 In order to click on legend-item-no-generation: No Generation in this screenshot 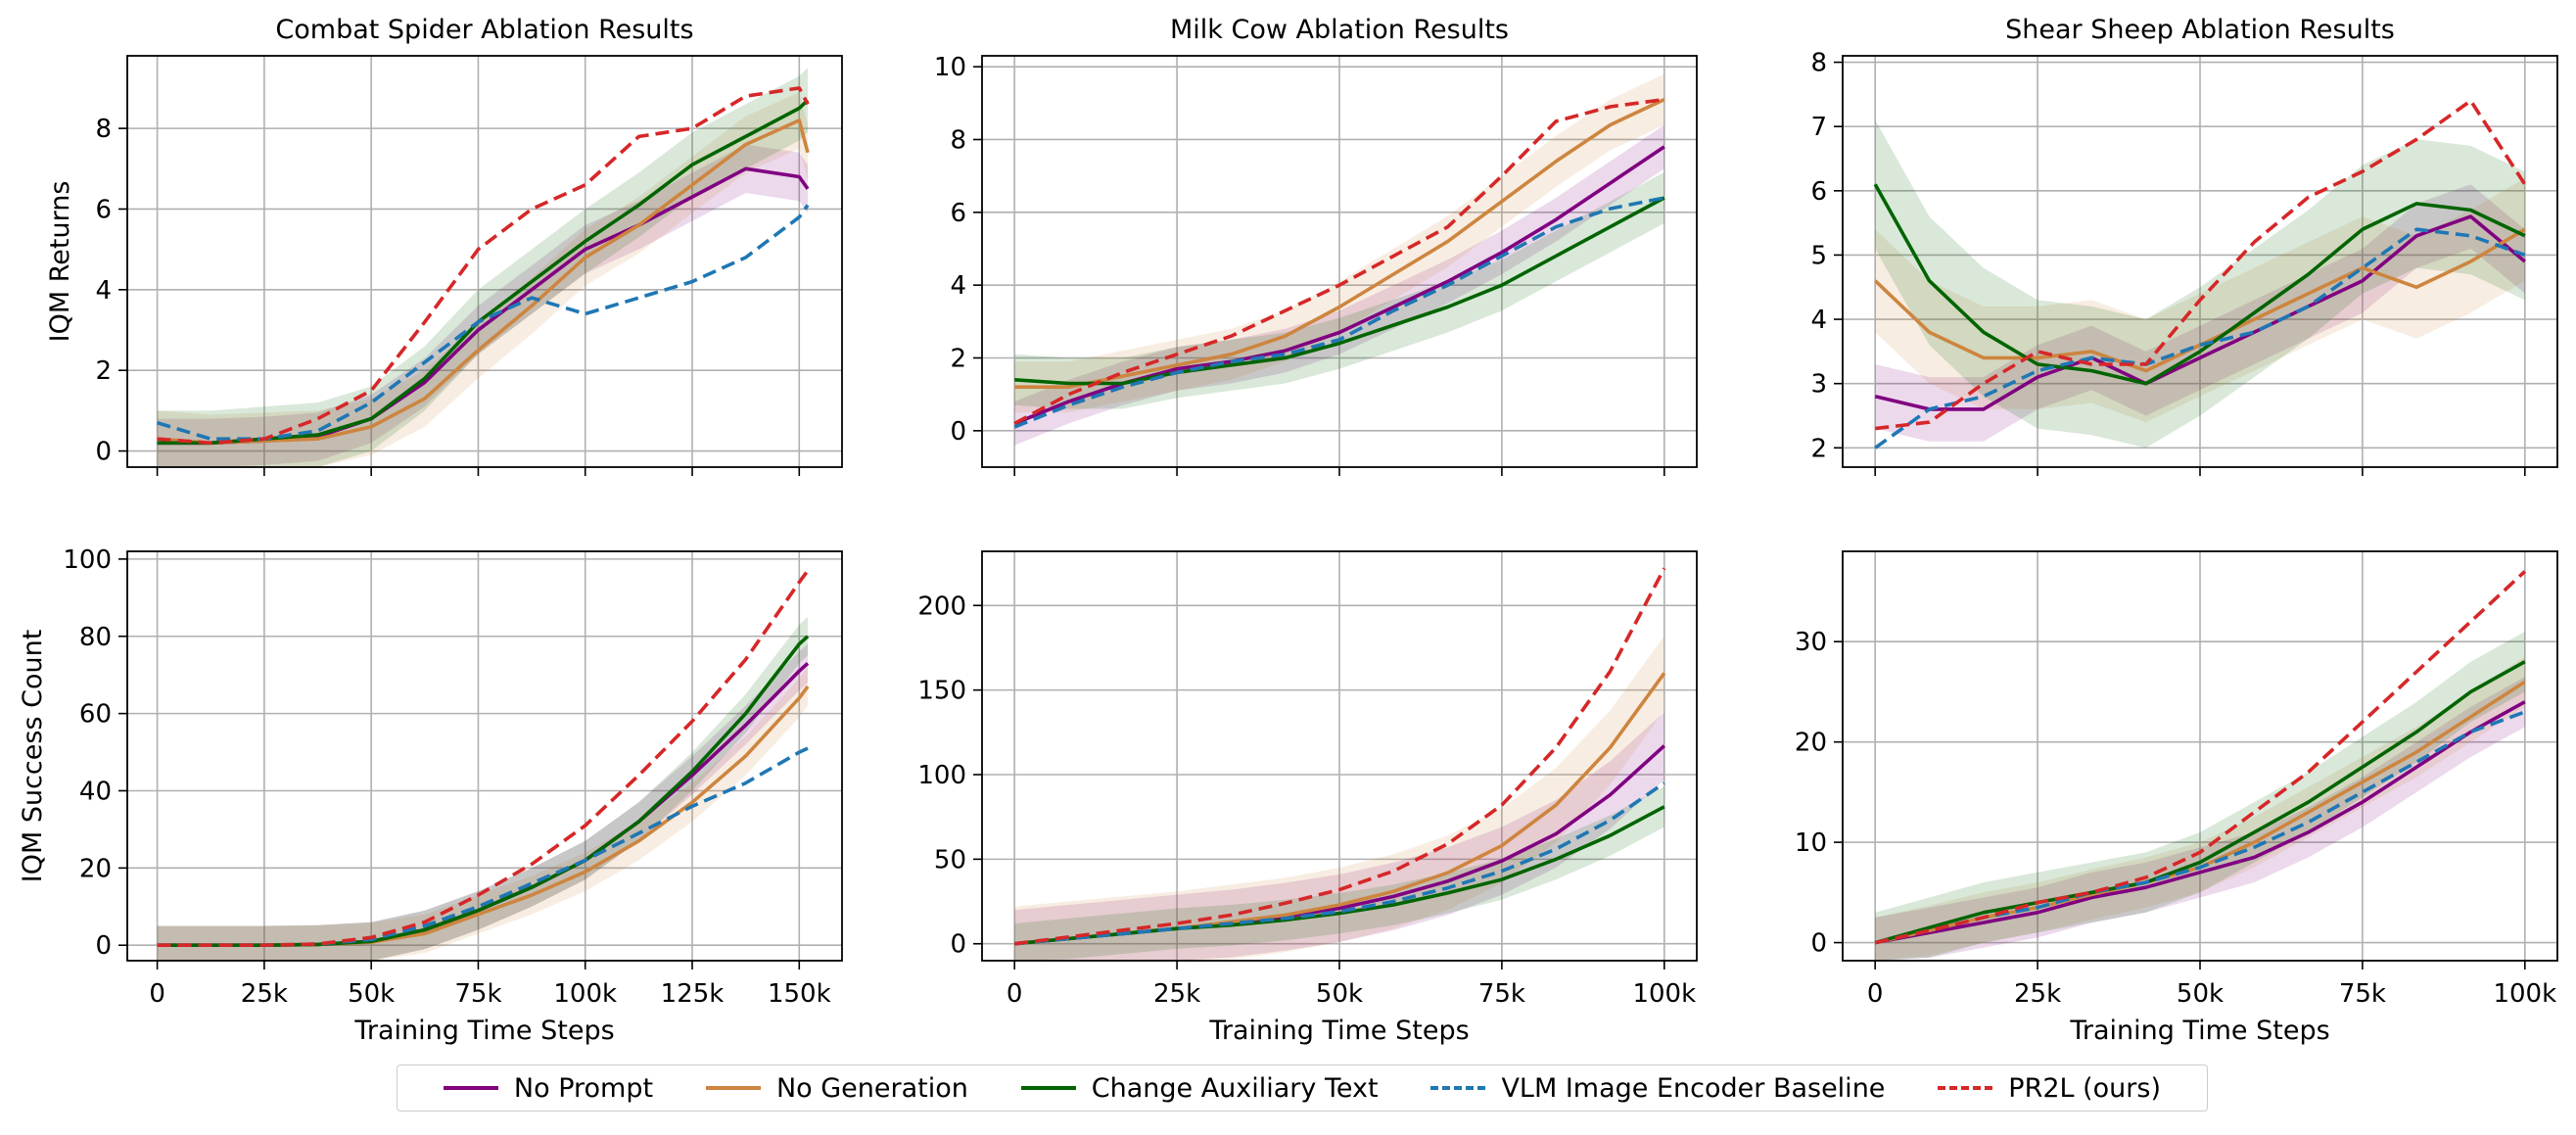, I will do `click(837, 1088)`.